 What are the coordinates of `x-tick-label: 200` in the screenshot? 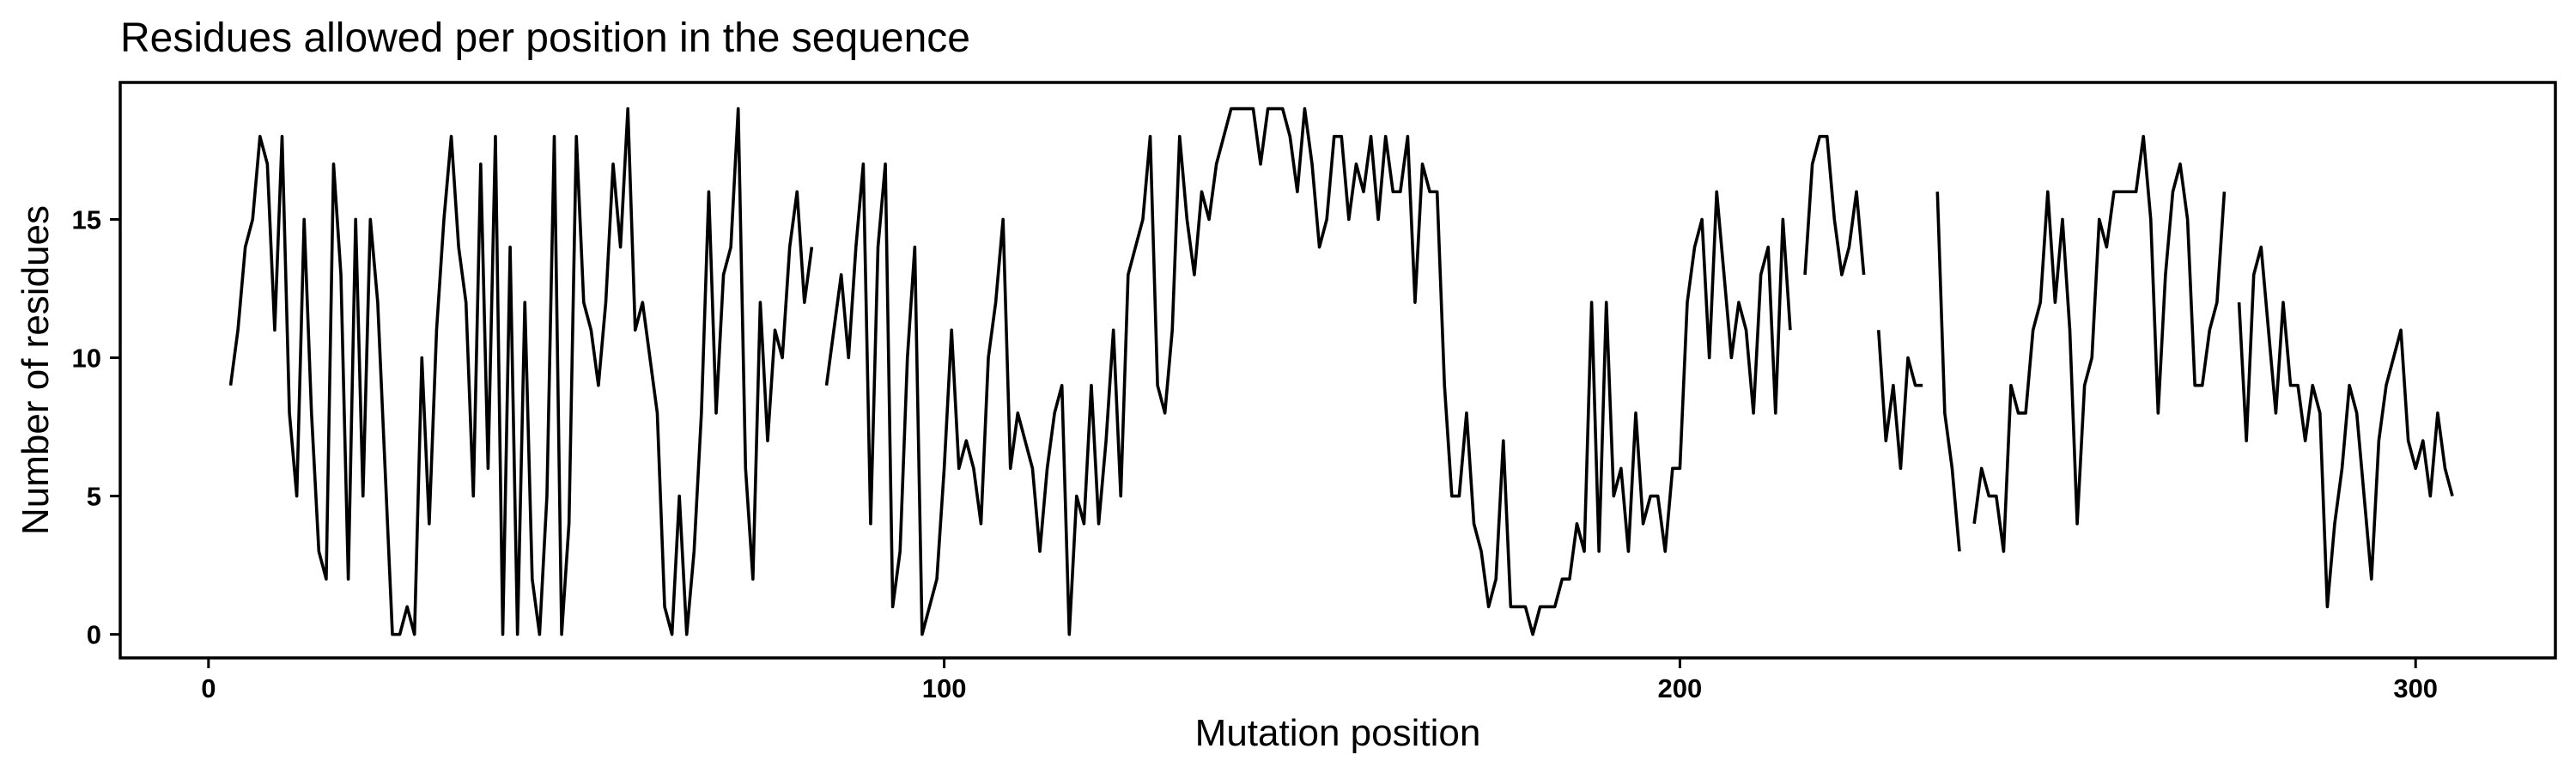 It's located at (1681, 688).